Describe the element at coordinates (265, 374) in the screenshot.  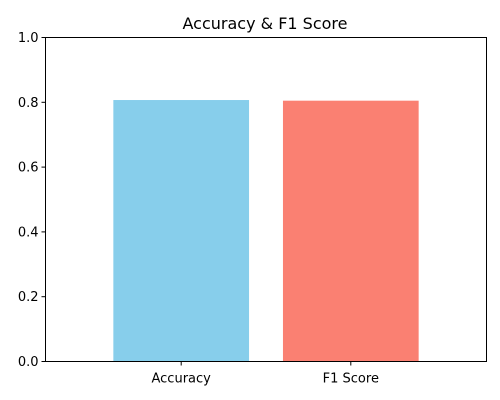
I see `x-axis: Accuracy F1 Score` at that location.